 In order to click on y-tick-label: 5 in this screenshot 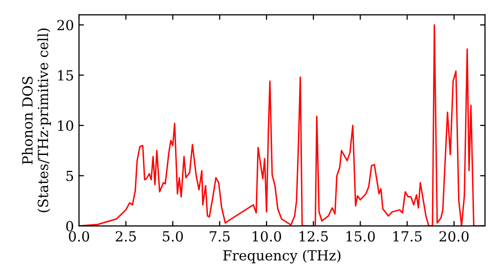, I will do `click(70, 176)`.